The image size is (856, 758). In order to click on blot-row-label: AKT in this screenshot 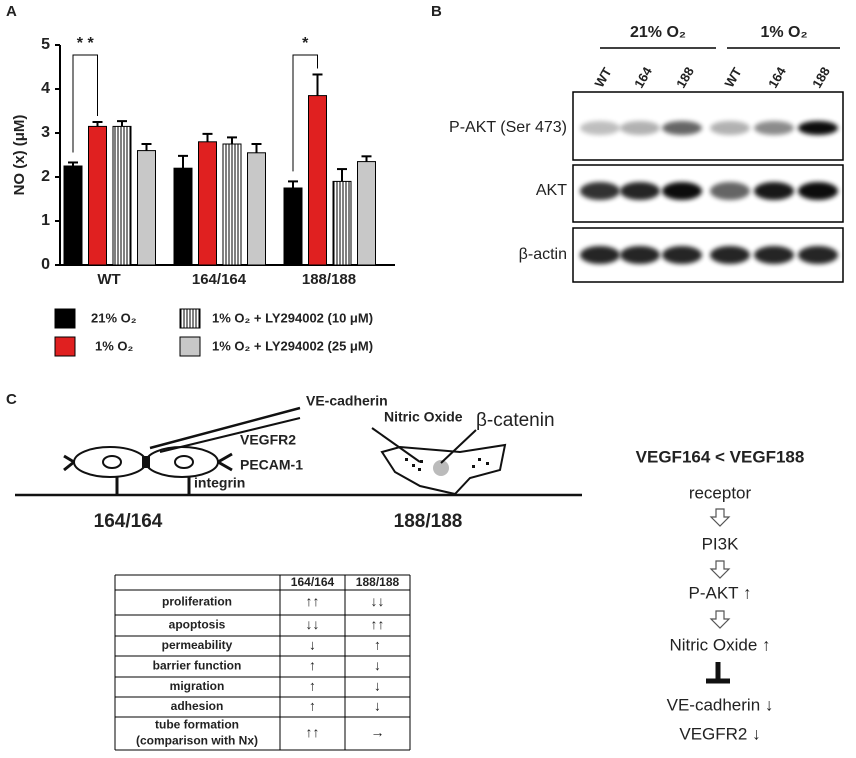, I will do `click(551, 190)`.